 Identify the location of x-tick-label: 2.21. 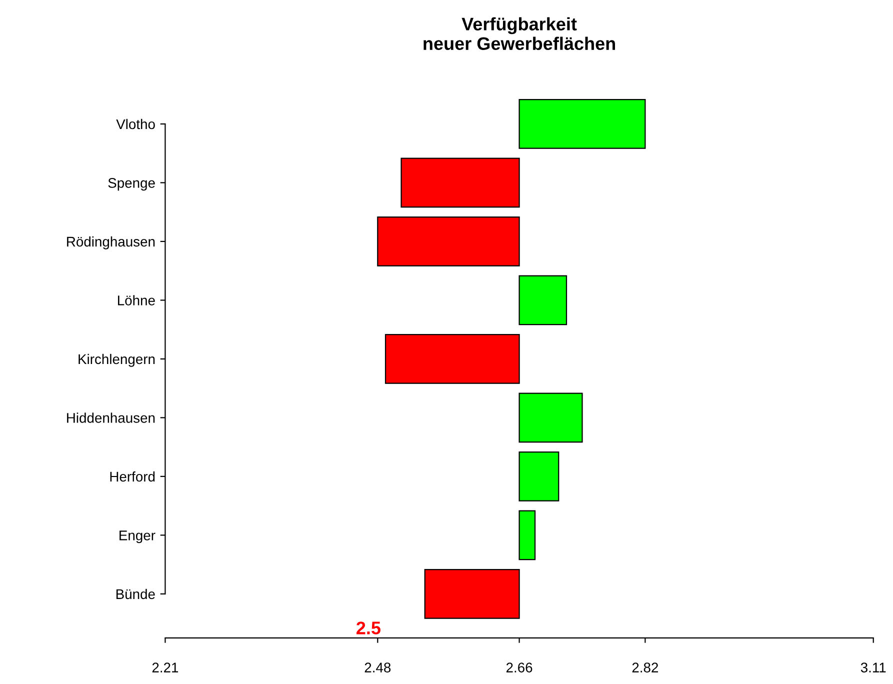
(165, 667).